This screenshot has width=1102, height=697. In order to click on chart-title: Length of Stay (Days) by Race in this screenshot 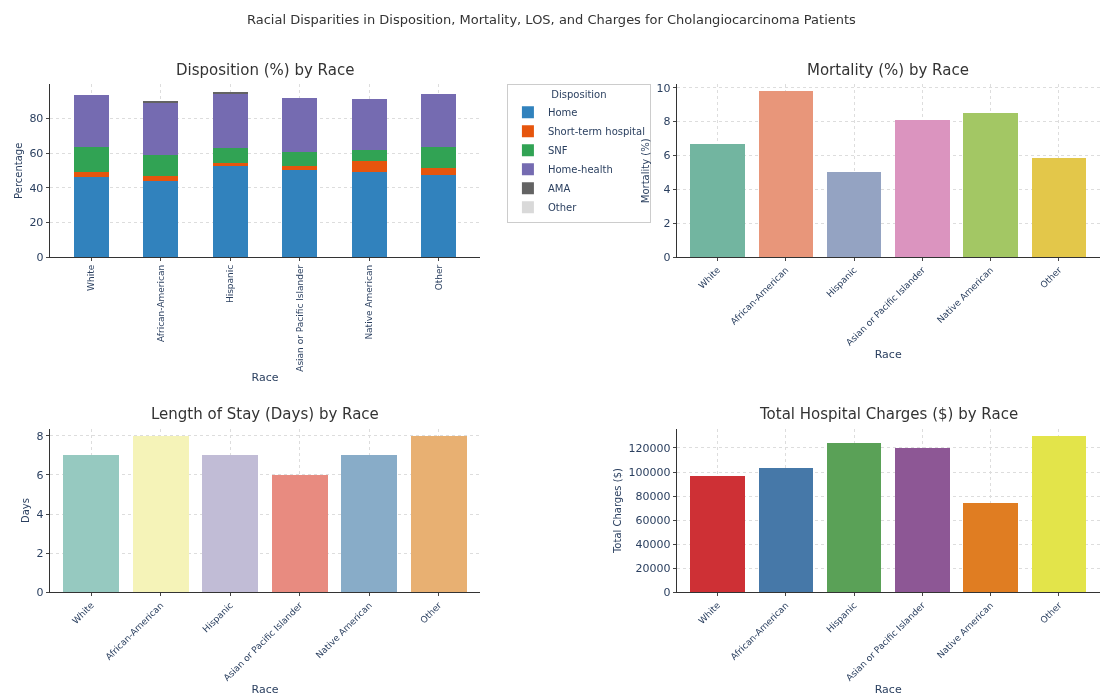, I will do `click(265, 414)`.